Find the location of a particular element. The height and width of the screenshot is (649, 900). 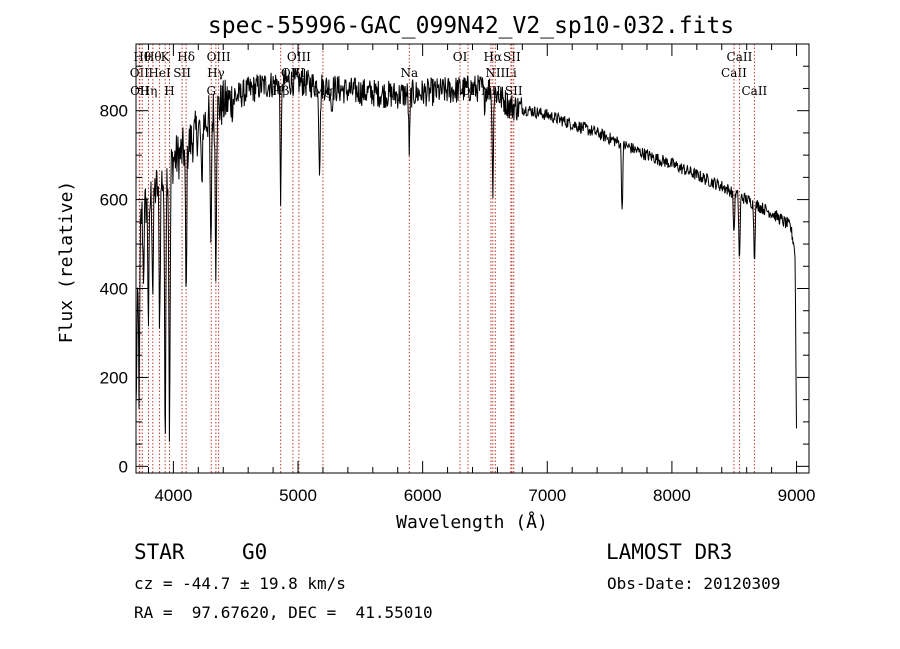

line-marker-label: OII is located at coordinates (140, 91).